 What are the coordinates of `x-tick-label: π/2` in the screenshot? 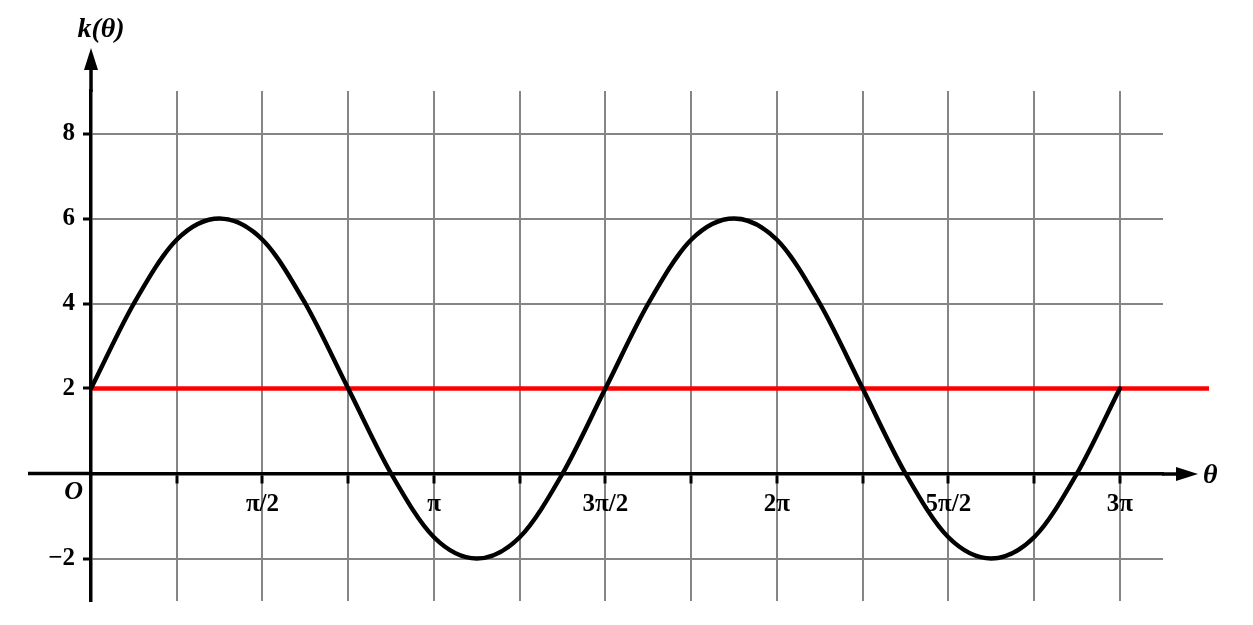 It's located at (262, 502).